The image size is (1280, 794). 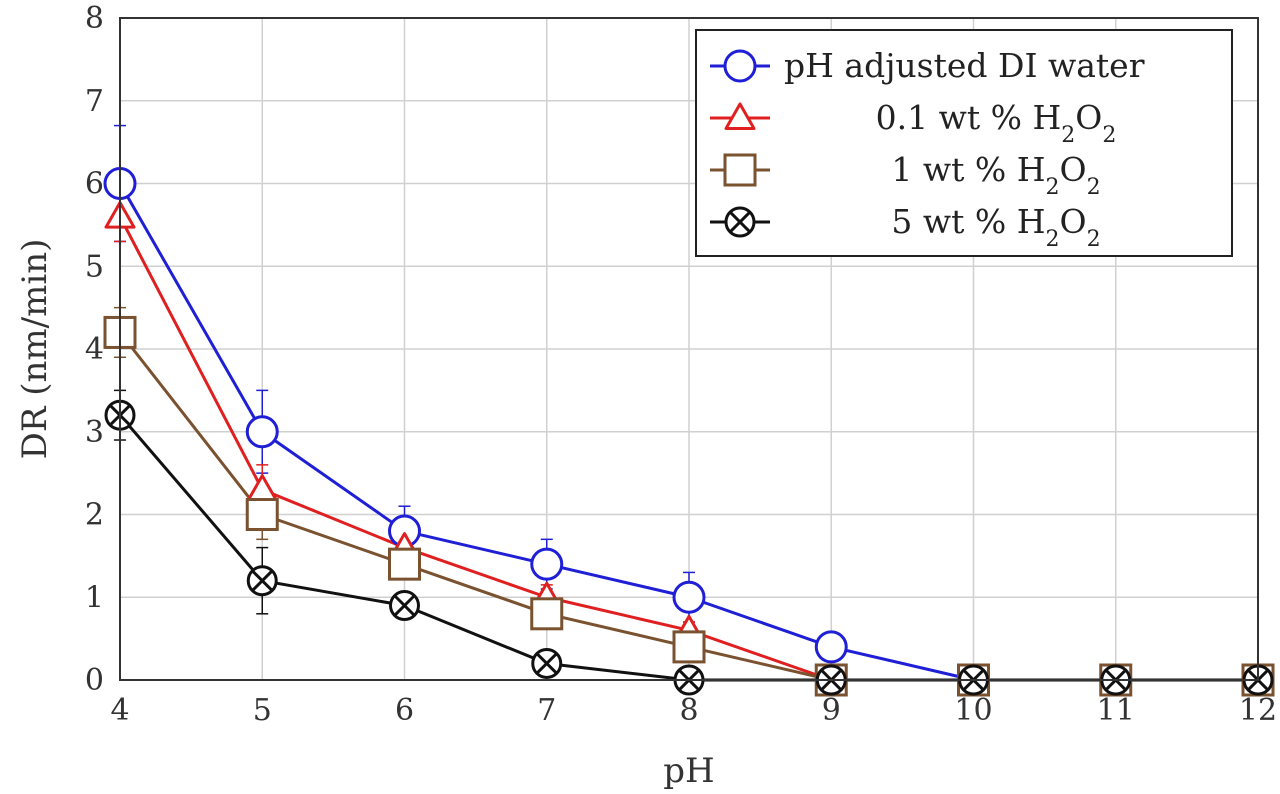 What do you see at coordinates (968, 221) in the screenshot?
I see `legend-text-part: 5 wt % H` at bounding box center [968, 221].